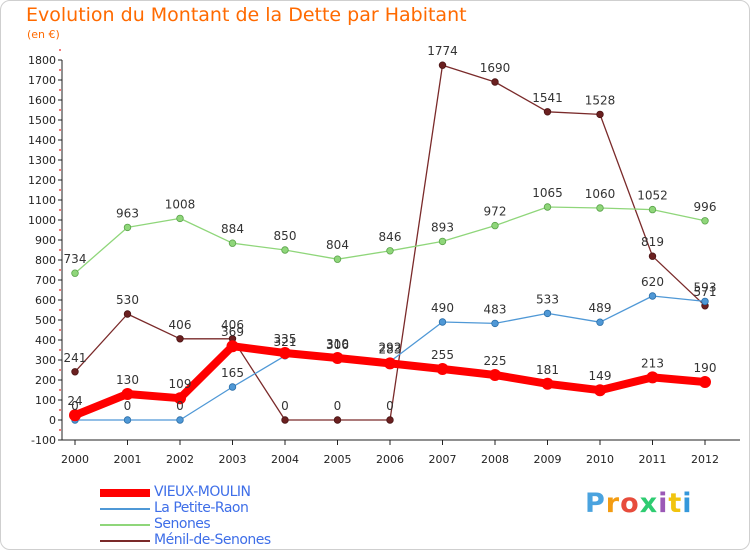 The height and width of the screenshot is (550, 750). Describe the element at coordinates (495, 212) in the screenshot. I see `data-label-senones: 972` at that location.